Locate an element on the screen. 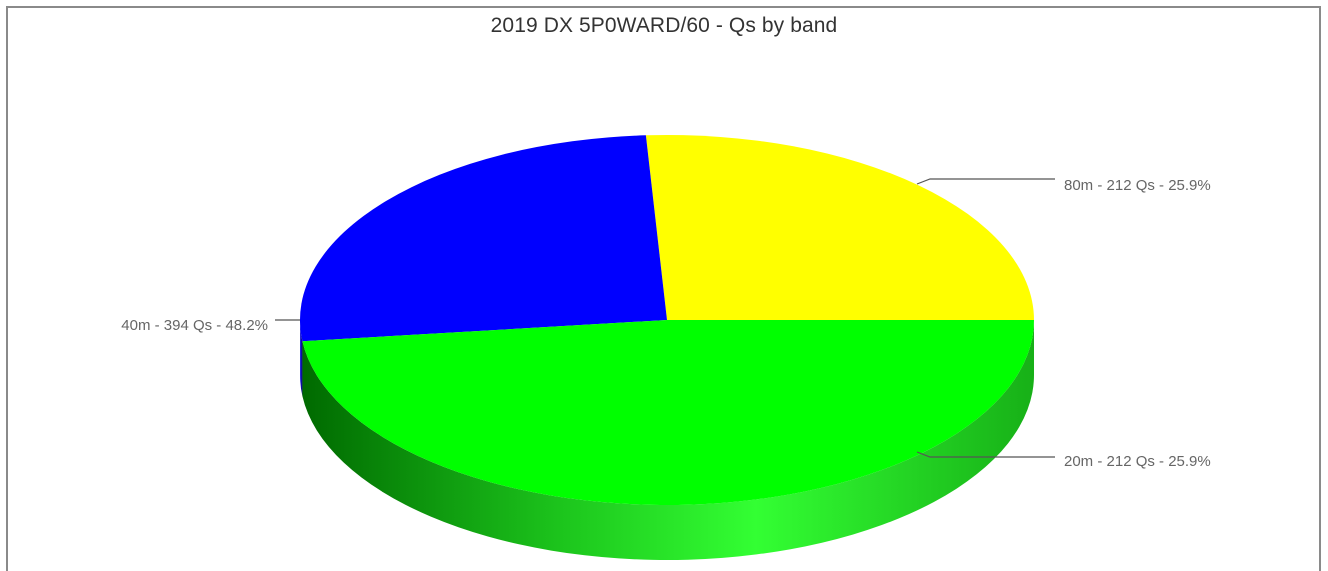 Image resolution: width=1328 pixels, height=571 pixels. pie-slice-20m is located at coordinates (483, 238).